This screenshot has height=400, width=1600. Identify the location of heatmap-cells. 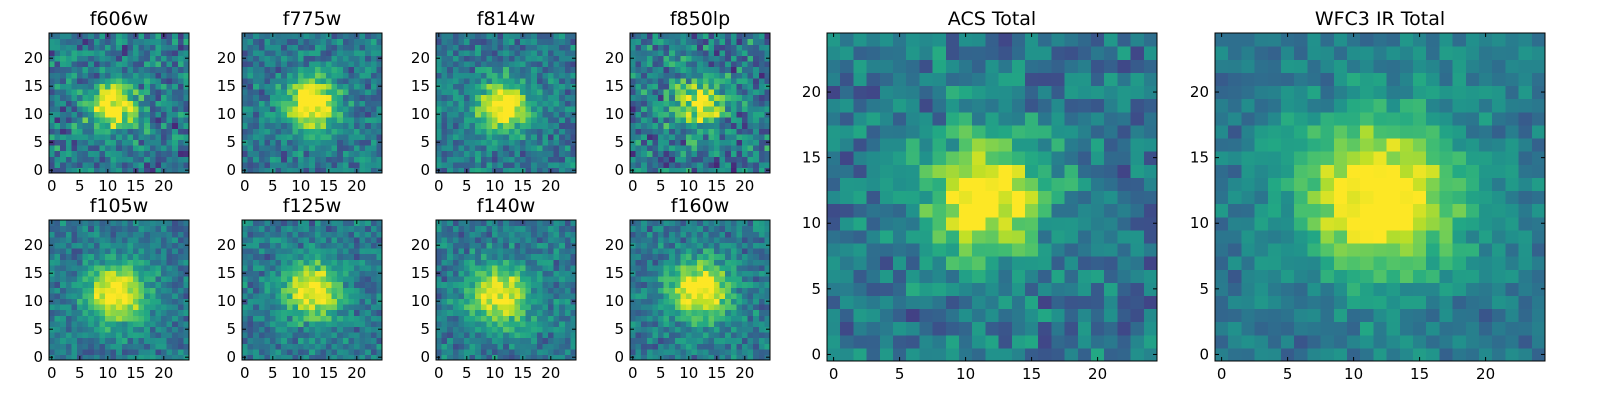
(506, 103).